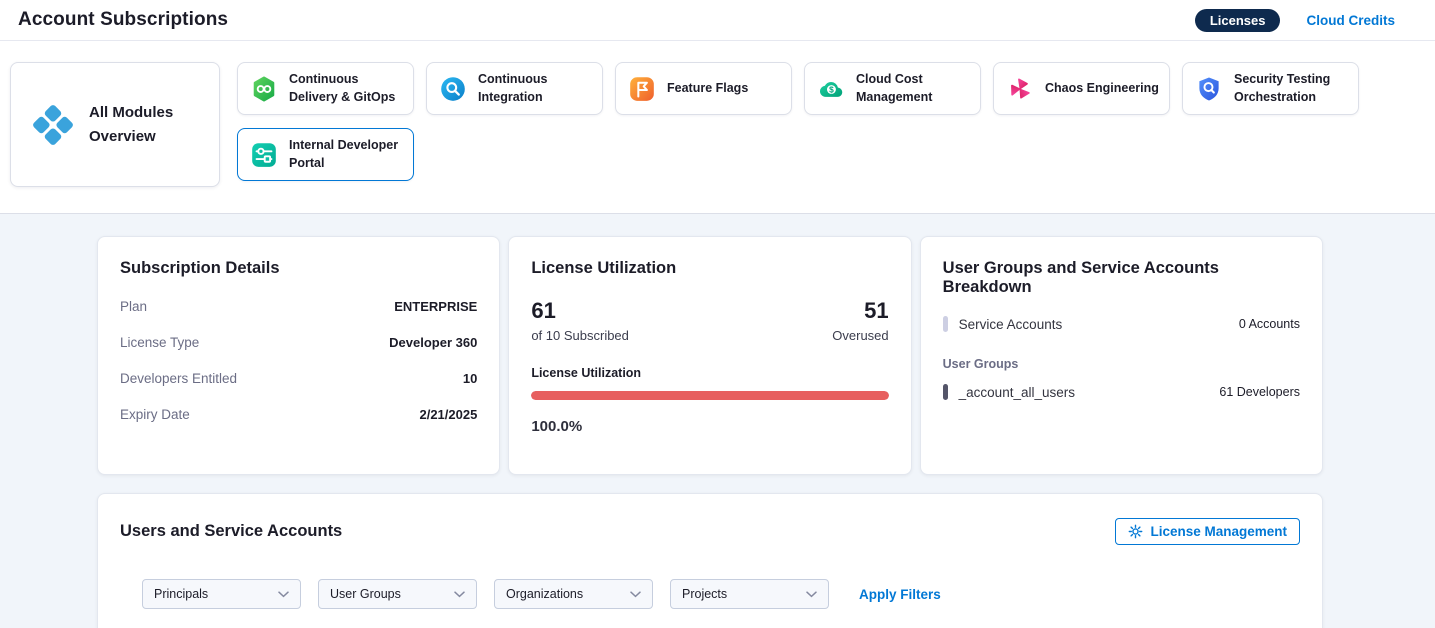  What do you see at coordinates (1010, 324) in the screenshot?
I see `service-accounts-label: Service Accounts` at bounding box center [1010, 324].